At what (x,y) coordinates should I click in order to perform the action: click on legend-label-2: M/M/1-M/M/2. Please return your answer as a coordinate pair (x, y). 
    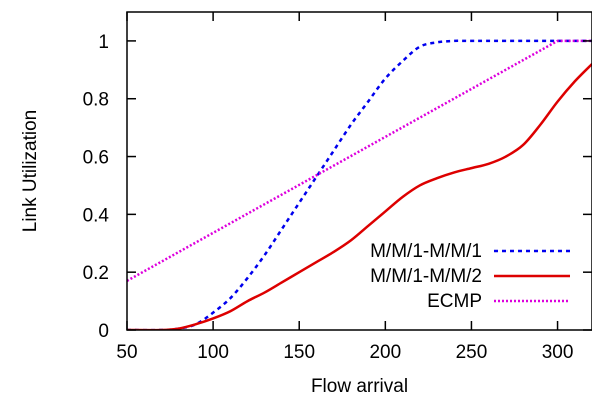
    Looking at the image, I should click on (426, 276).